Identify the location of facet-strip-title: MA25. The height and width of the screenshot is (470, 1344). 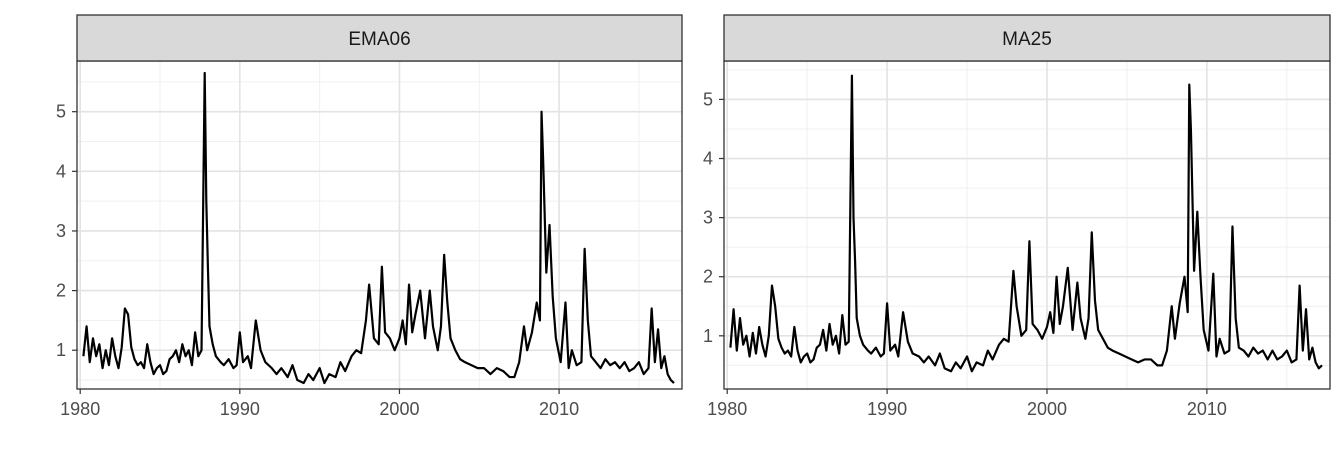
(1027, 39).